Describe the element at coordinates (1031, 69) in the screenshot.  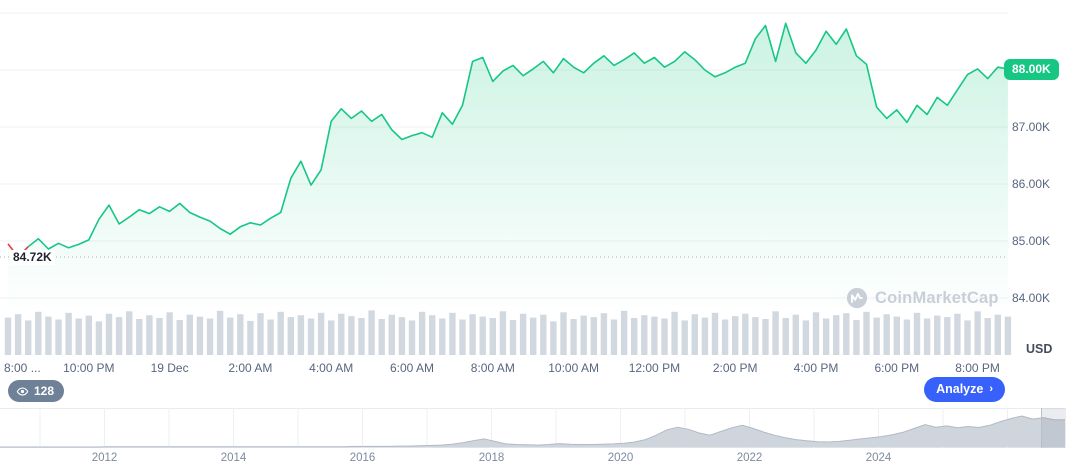
I see `current-price-badge: 88.00K` at that location.